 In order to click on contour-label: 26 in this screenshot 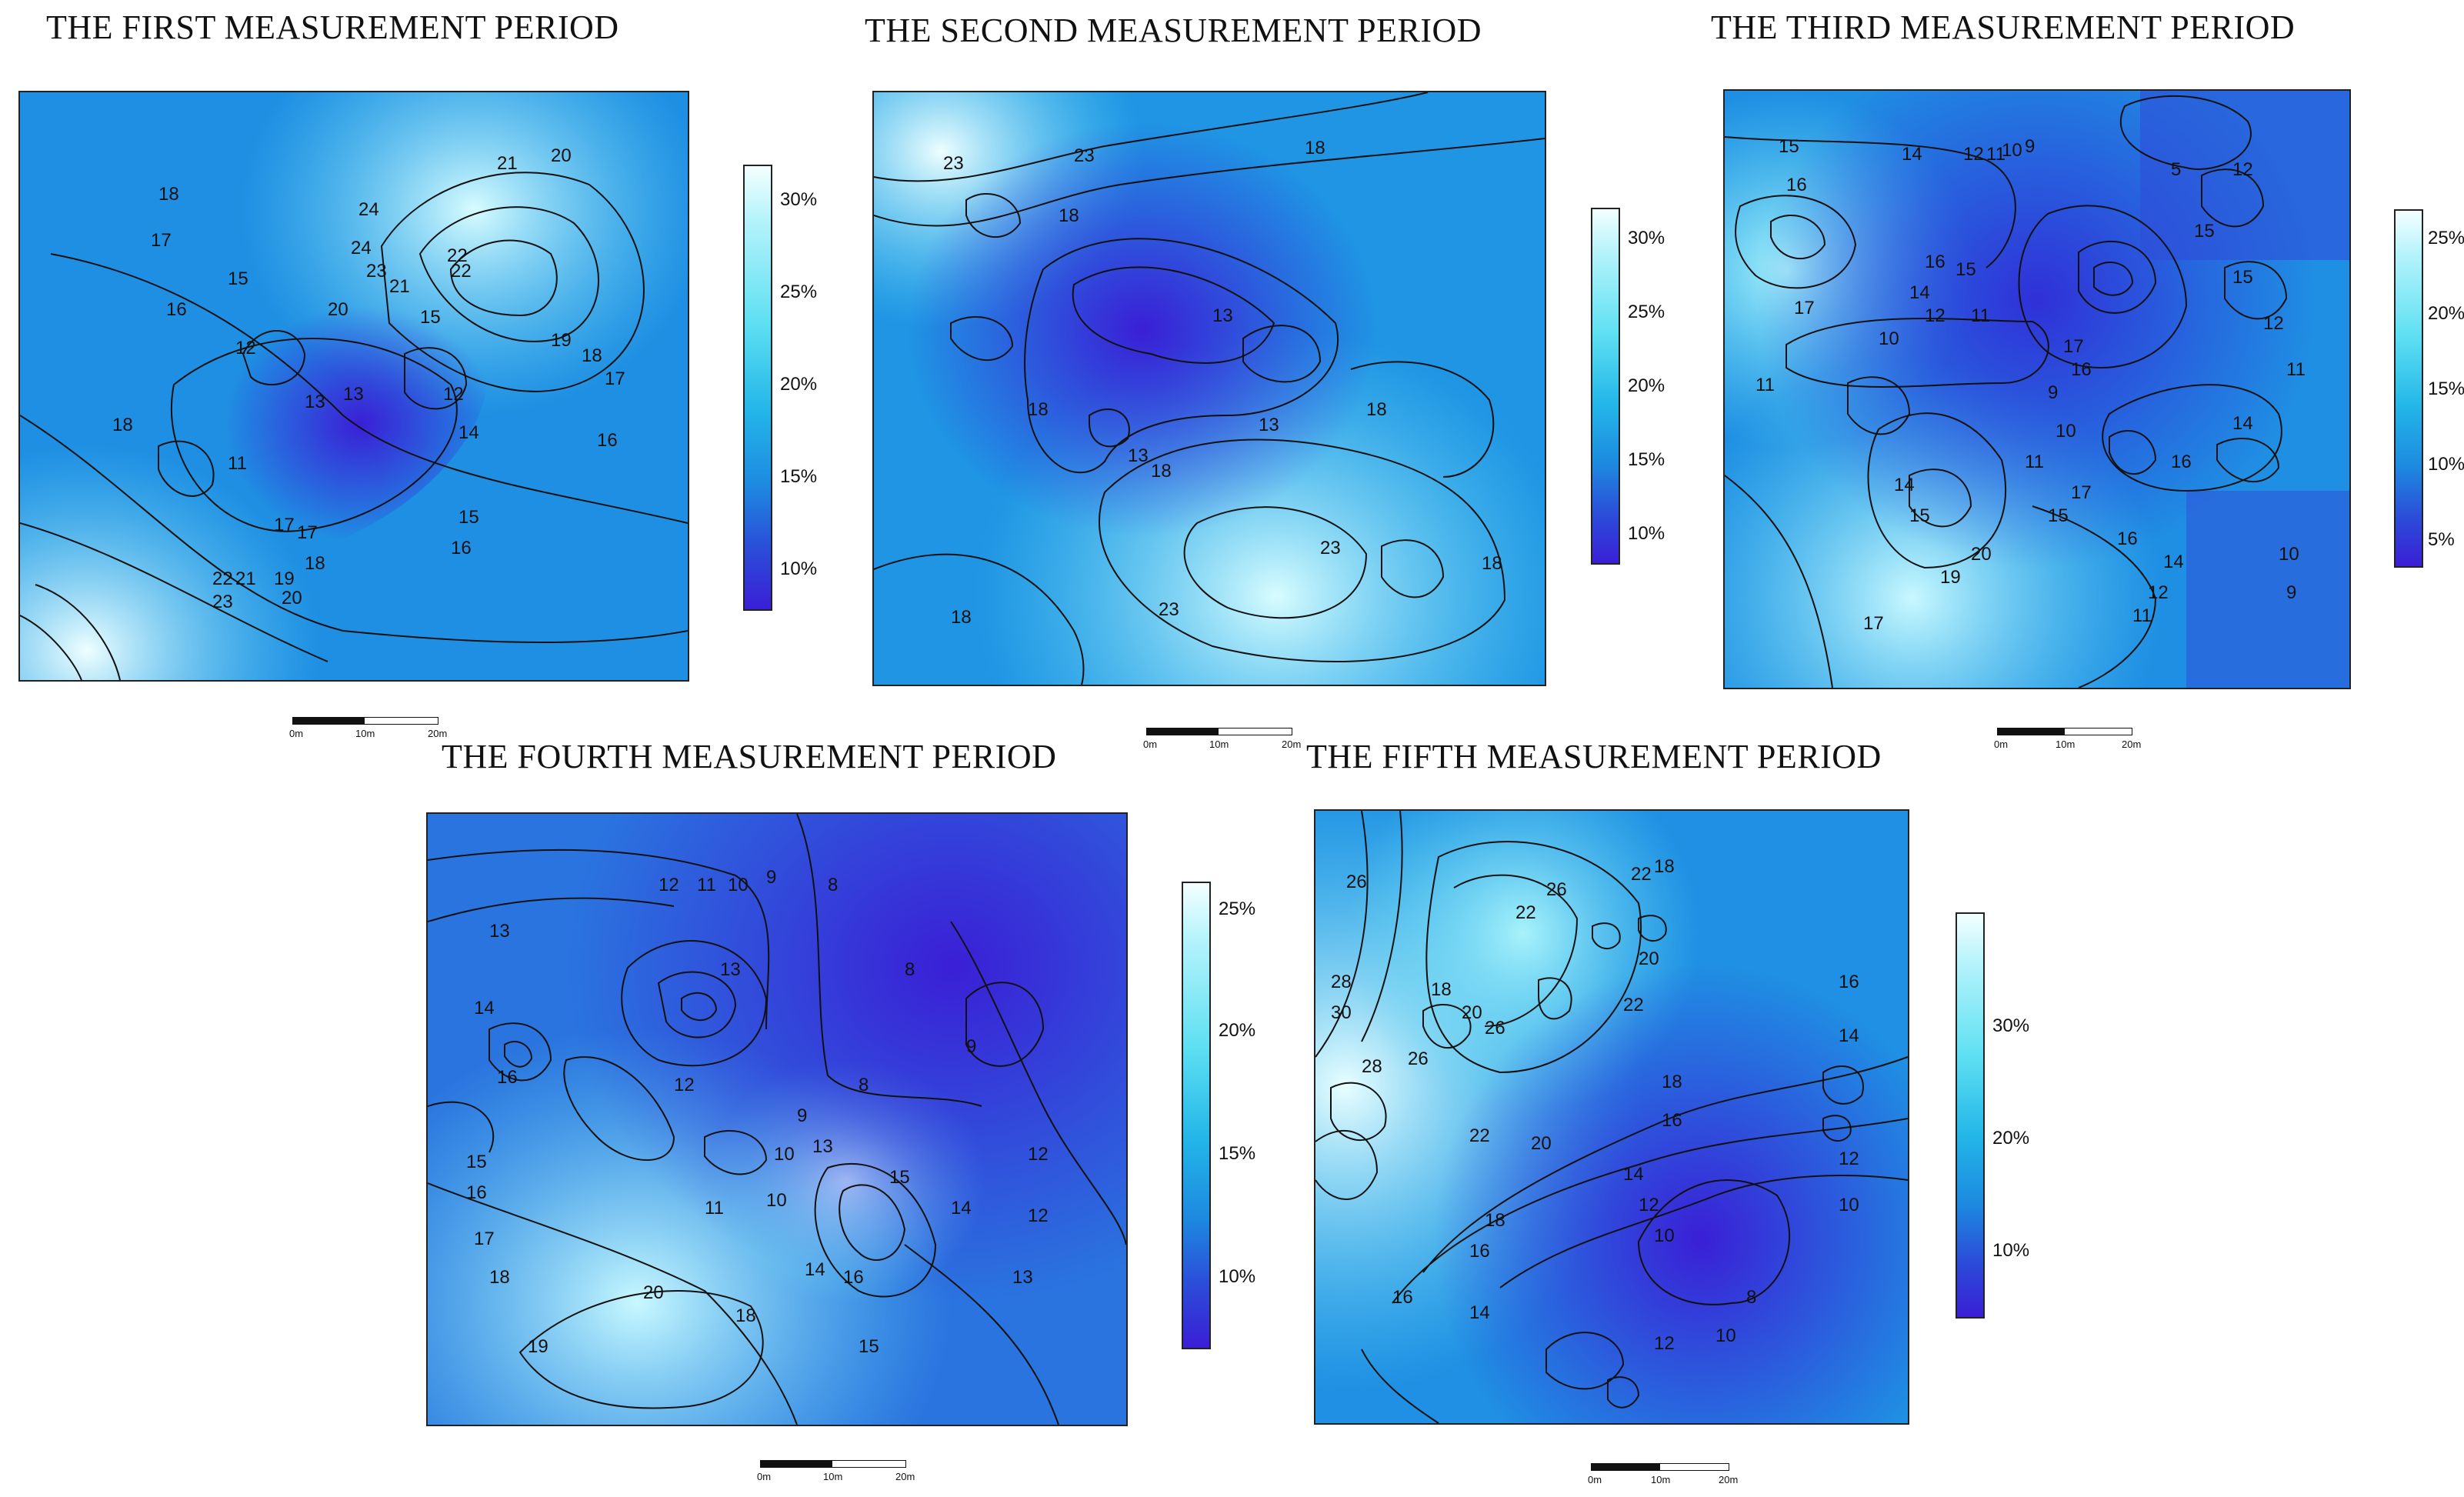, I will do `click(1556, 889)`.